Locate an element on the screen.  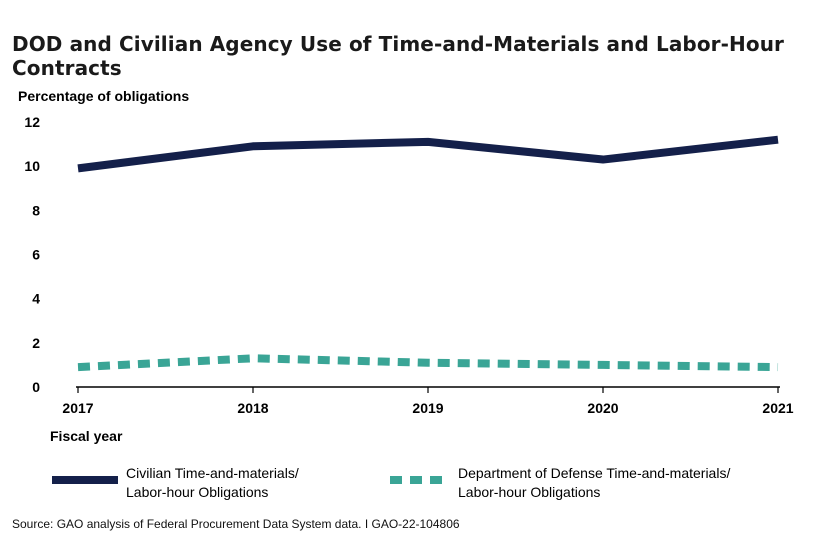
y-tick-label: 2 is located at coordinates (36, 343).